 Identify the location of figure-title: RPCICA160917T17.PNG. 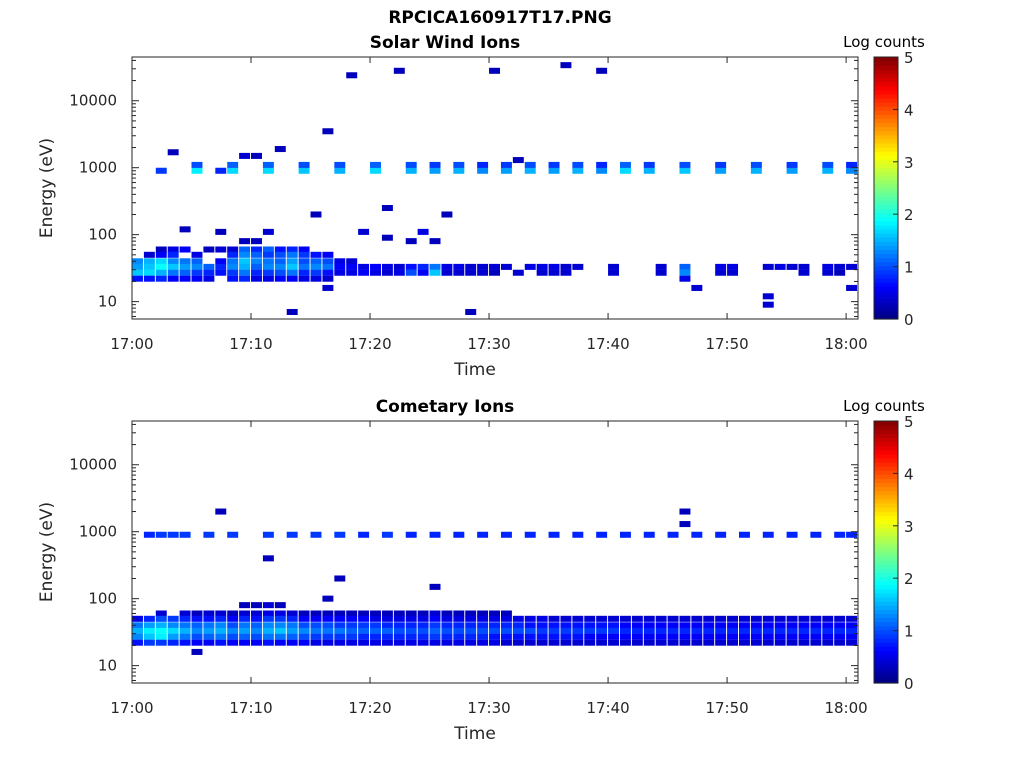
(500, 18).